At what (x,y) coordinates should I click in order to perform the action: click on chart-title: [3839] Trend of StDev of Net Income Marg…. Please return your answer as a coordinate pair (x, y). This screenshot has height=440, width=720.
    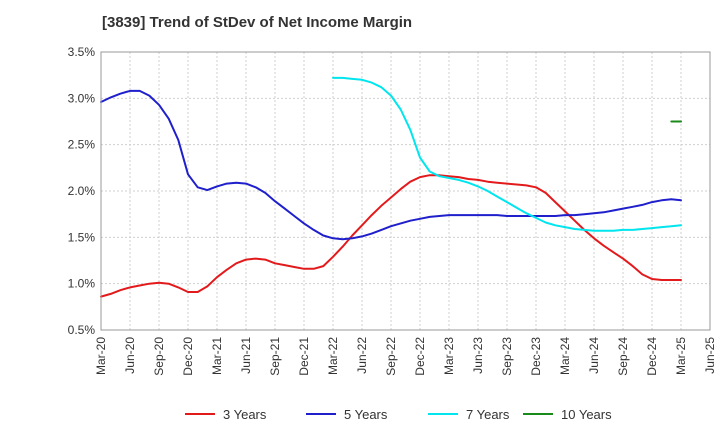
    Looking at the image, I should click on (257, 22).